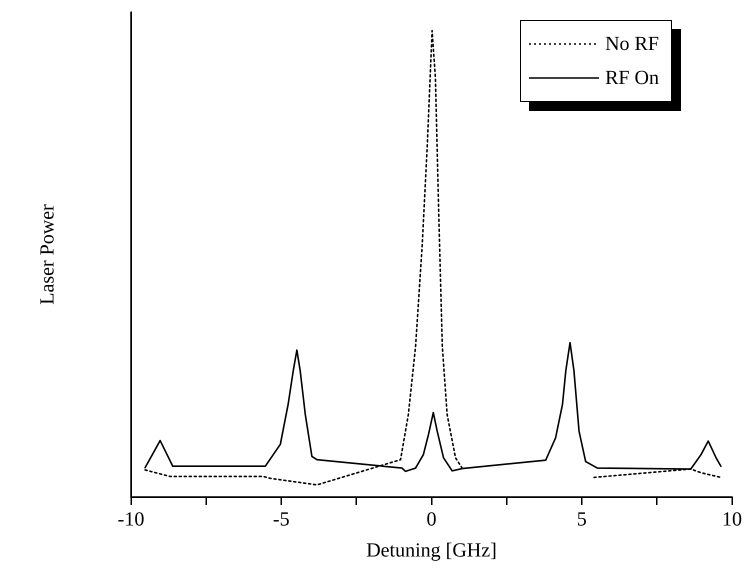  I want to click on x-tick-label: 0, so click(431, 519).